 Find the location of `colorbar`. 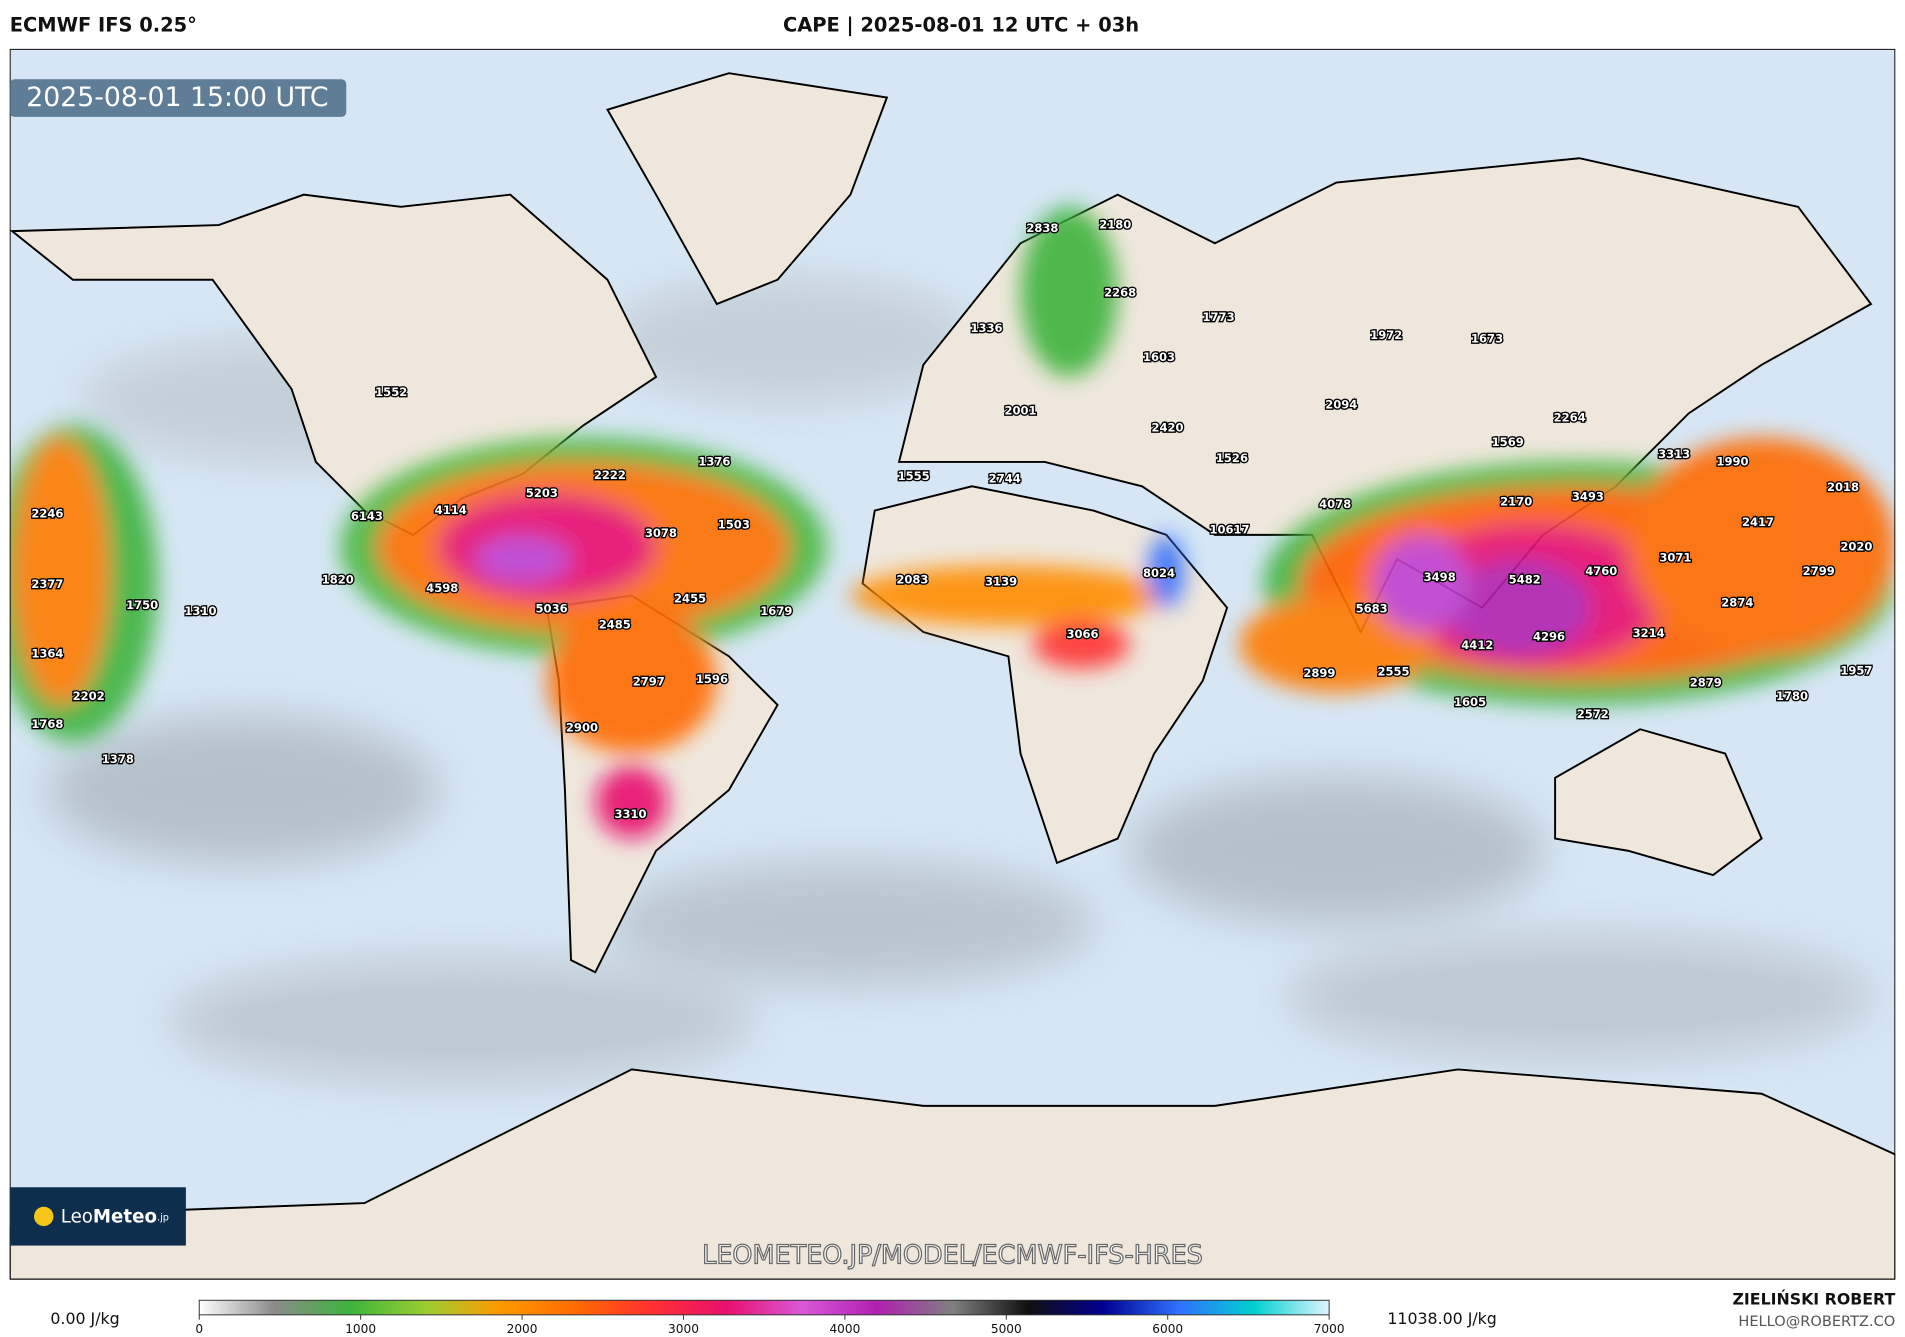

colorbar is located at coordinates (764, 1307).